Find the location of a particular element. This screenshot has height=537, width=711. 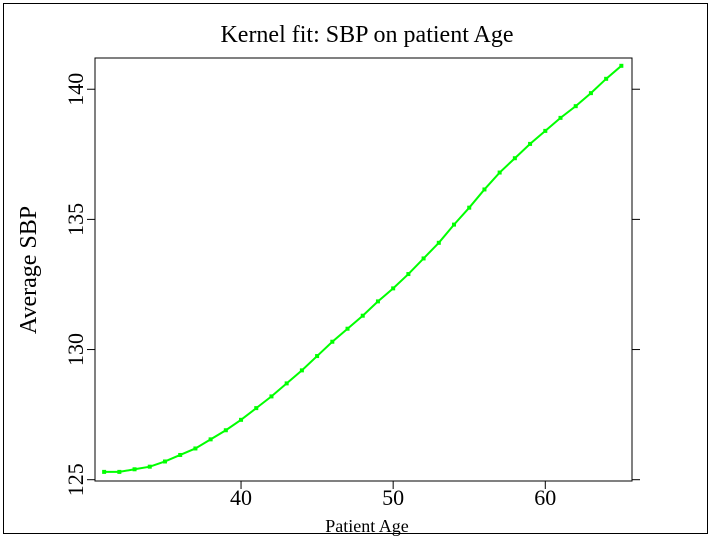

x-axis-label: Patient Age is located at coordinates (367, 526).